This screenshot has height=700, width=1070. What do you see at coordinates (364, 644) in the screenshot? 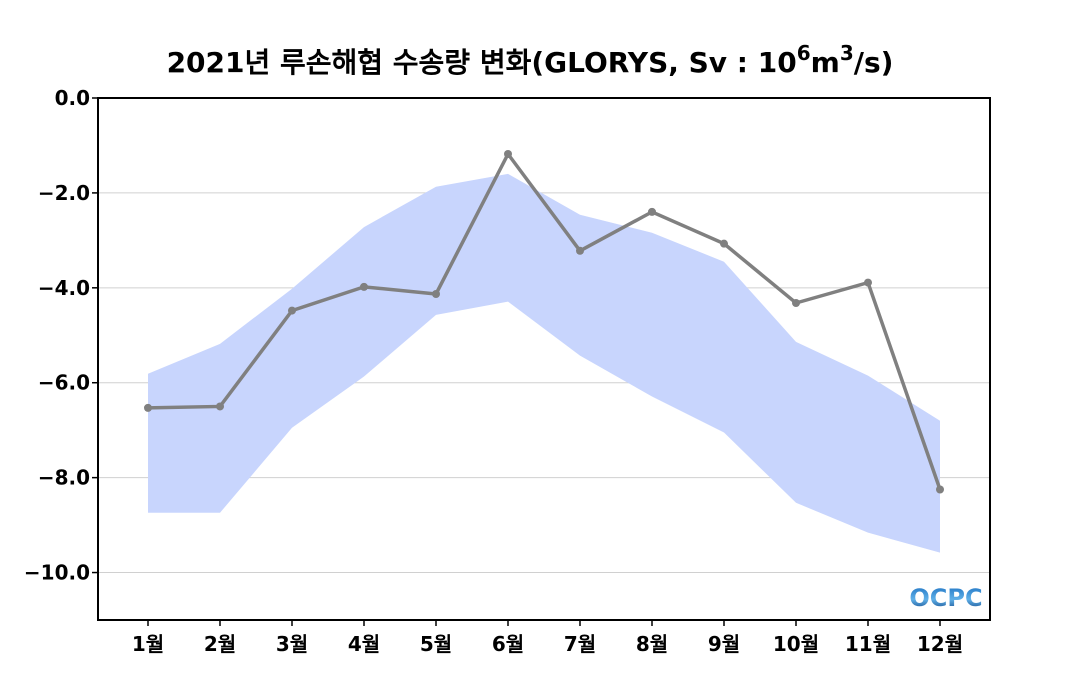
I see `x-tick-label: 4월` at bounding box center [364, 644].